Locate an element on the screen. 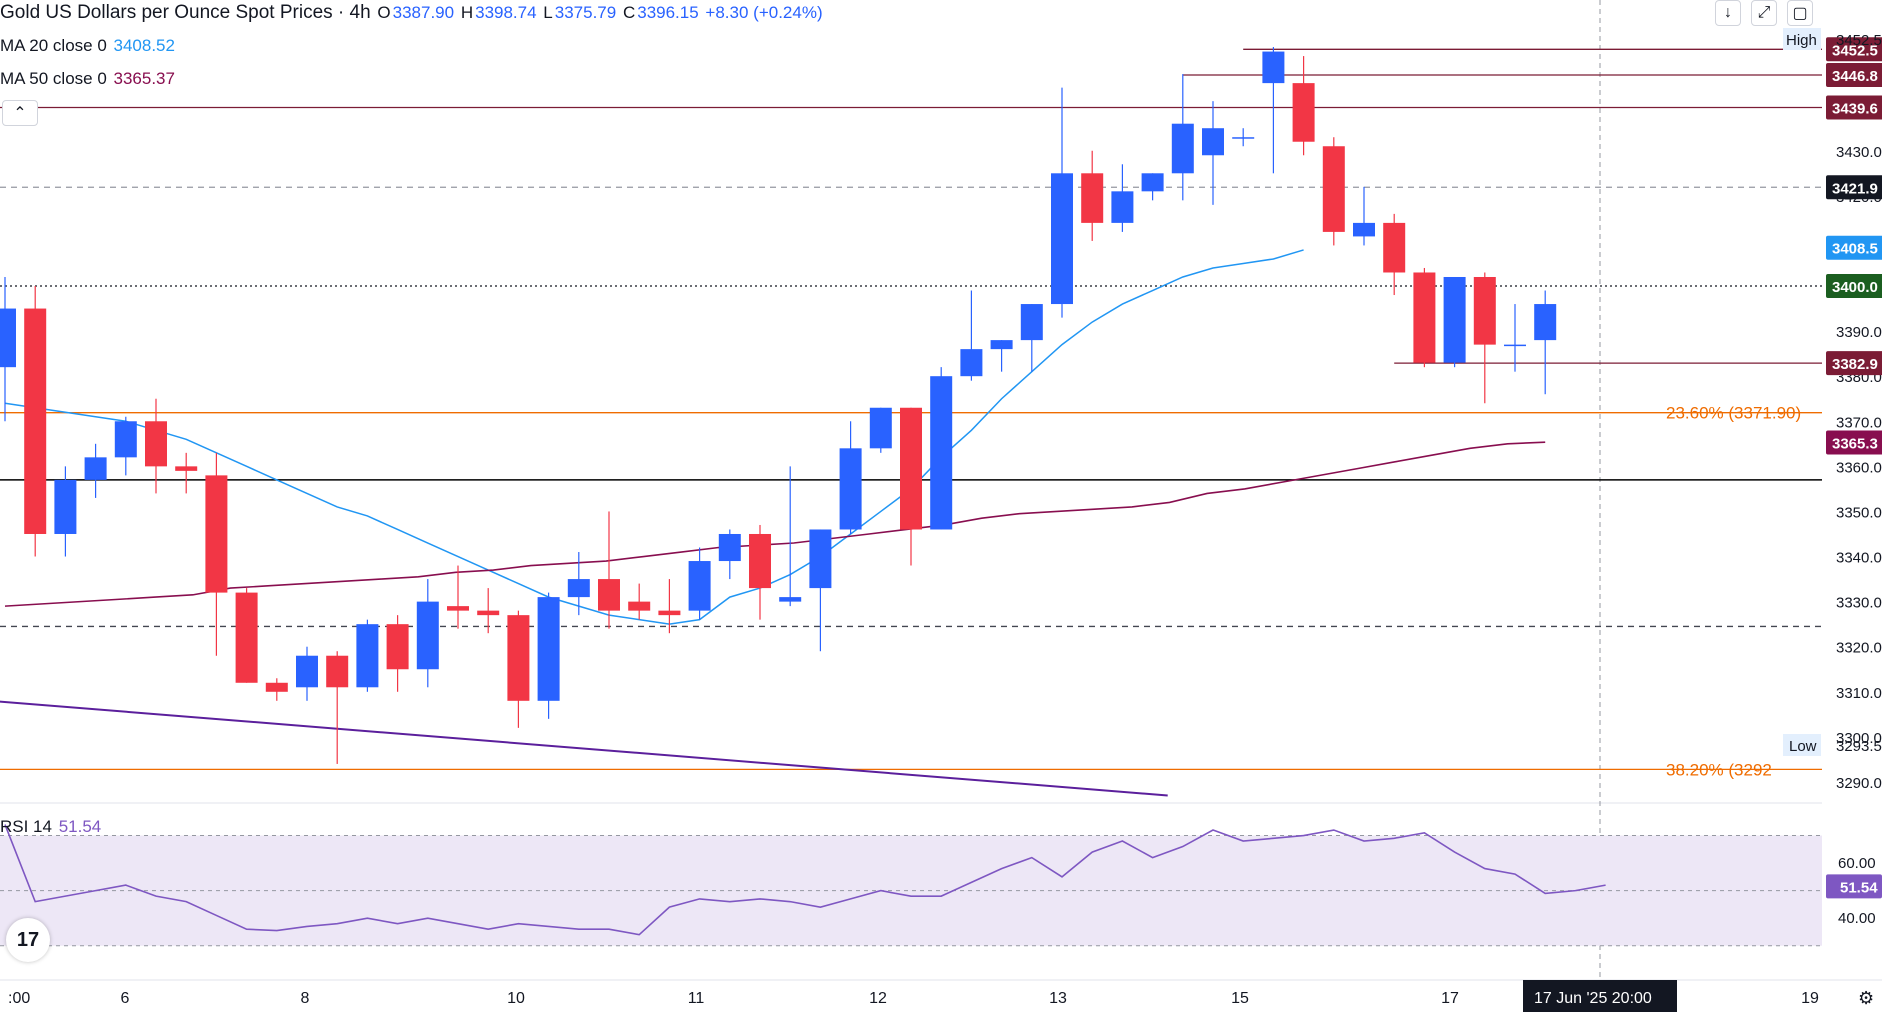  tag-3400: 3400.0 is located at coordinates (1855, 287).